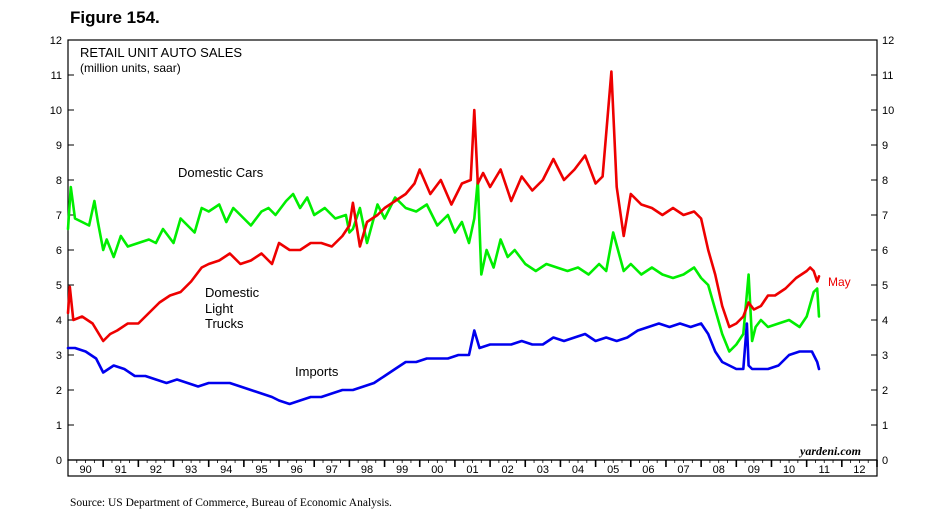 The width and height of the screenshot is (952, 531). I want to click on label-light-trucks-2: Light, so click(219, 308).